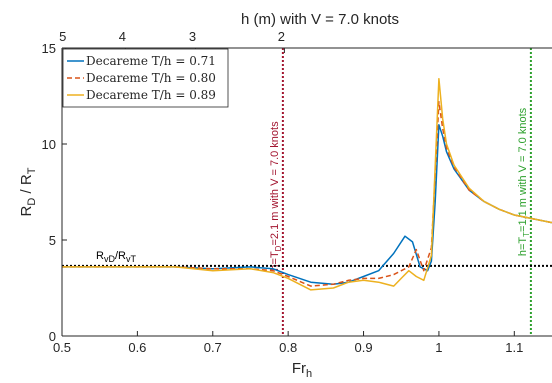  I want to click on x-tick-label: 0.9, so click(363, 347).